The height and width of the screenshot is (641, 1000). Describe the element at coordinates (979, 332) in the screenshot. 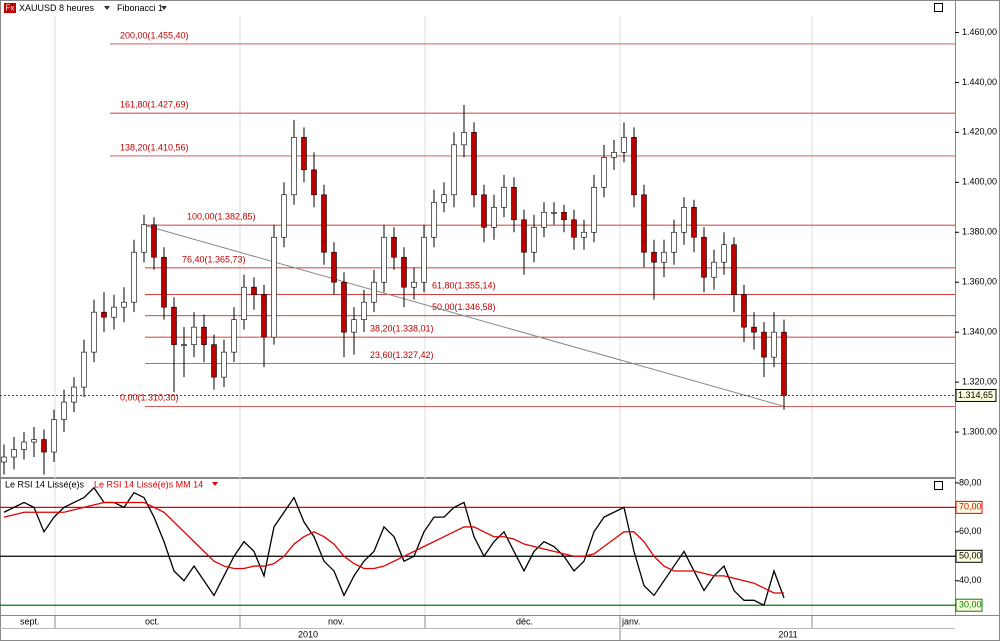

I see `y-tick-label: 1.340,00` at that location.